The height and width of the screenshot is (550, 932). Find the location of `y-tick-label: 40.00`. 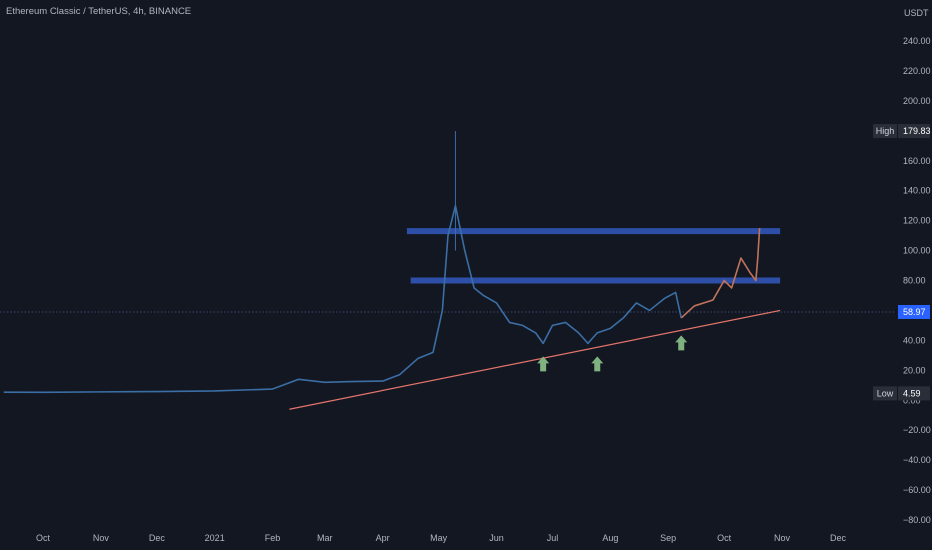

y-tick-label: 40.00 is located at coordinates (914, 340).